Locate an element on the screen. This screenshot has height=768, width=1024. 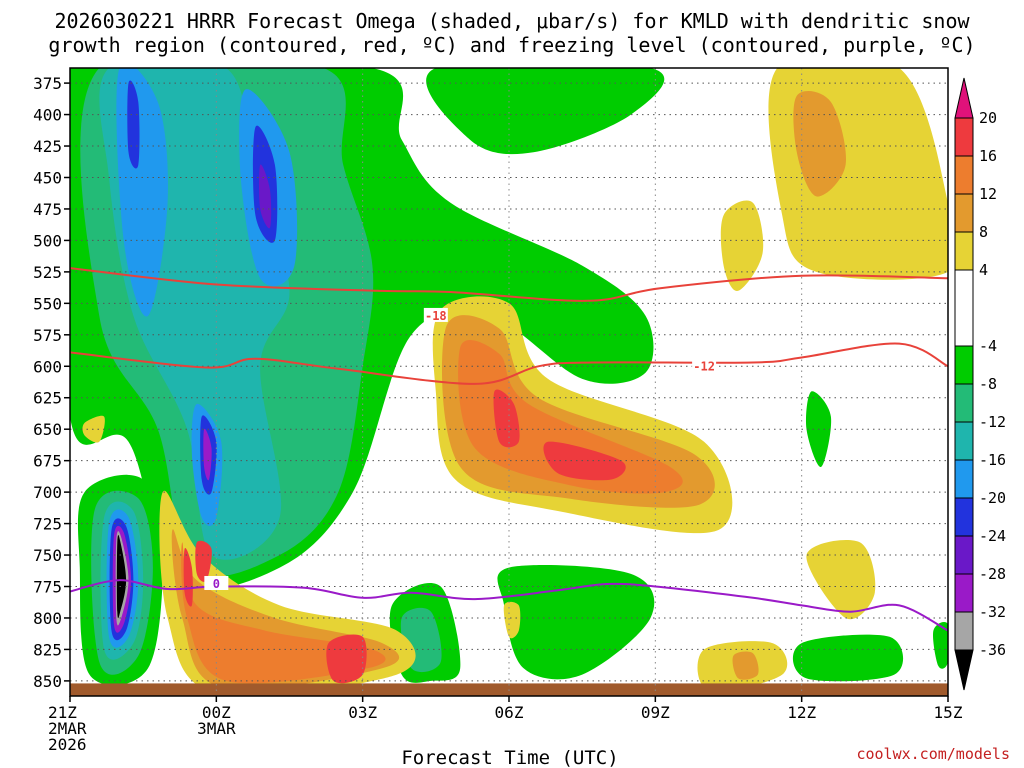
colorbar-tick-8: -16 is located at coordinates (992, 460).